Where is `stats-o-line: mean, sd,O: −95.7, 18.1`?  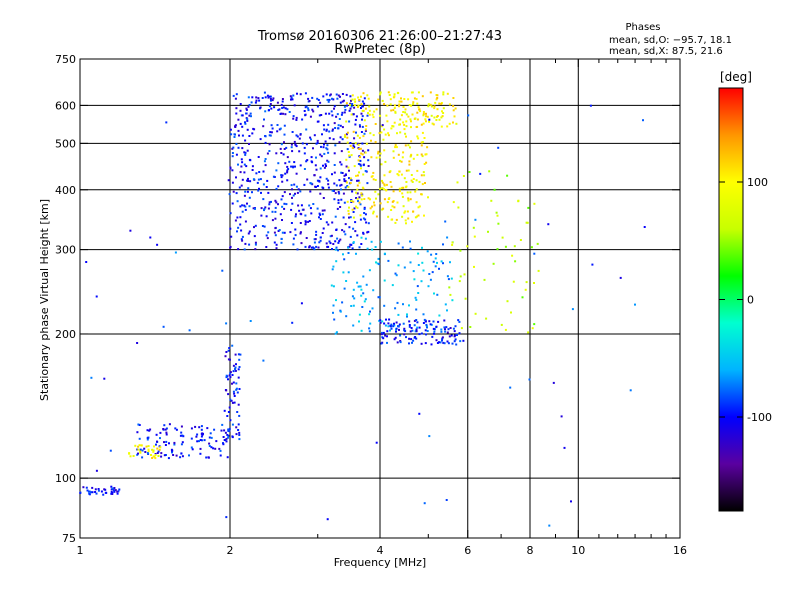 stats-o-line: mean, sd,O: −95.7, 18.1 is located at coordinates (670, 40).